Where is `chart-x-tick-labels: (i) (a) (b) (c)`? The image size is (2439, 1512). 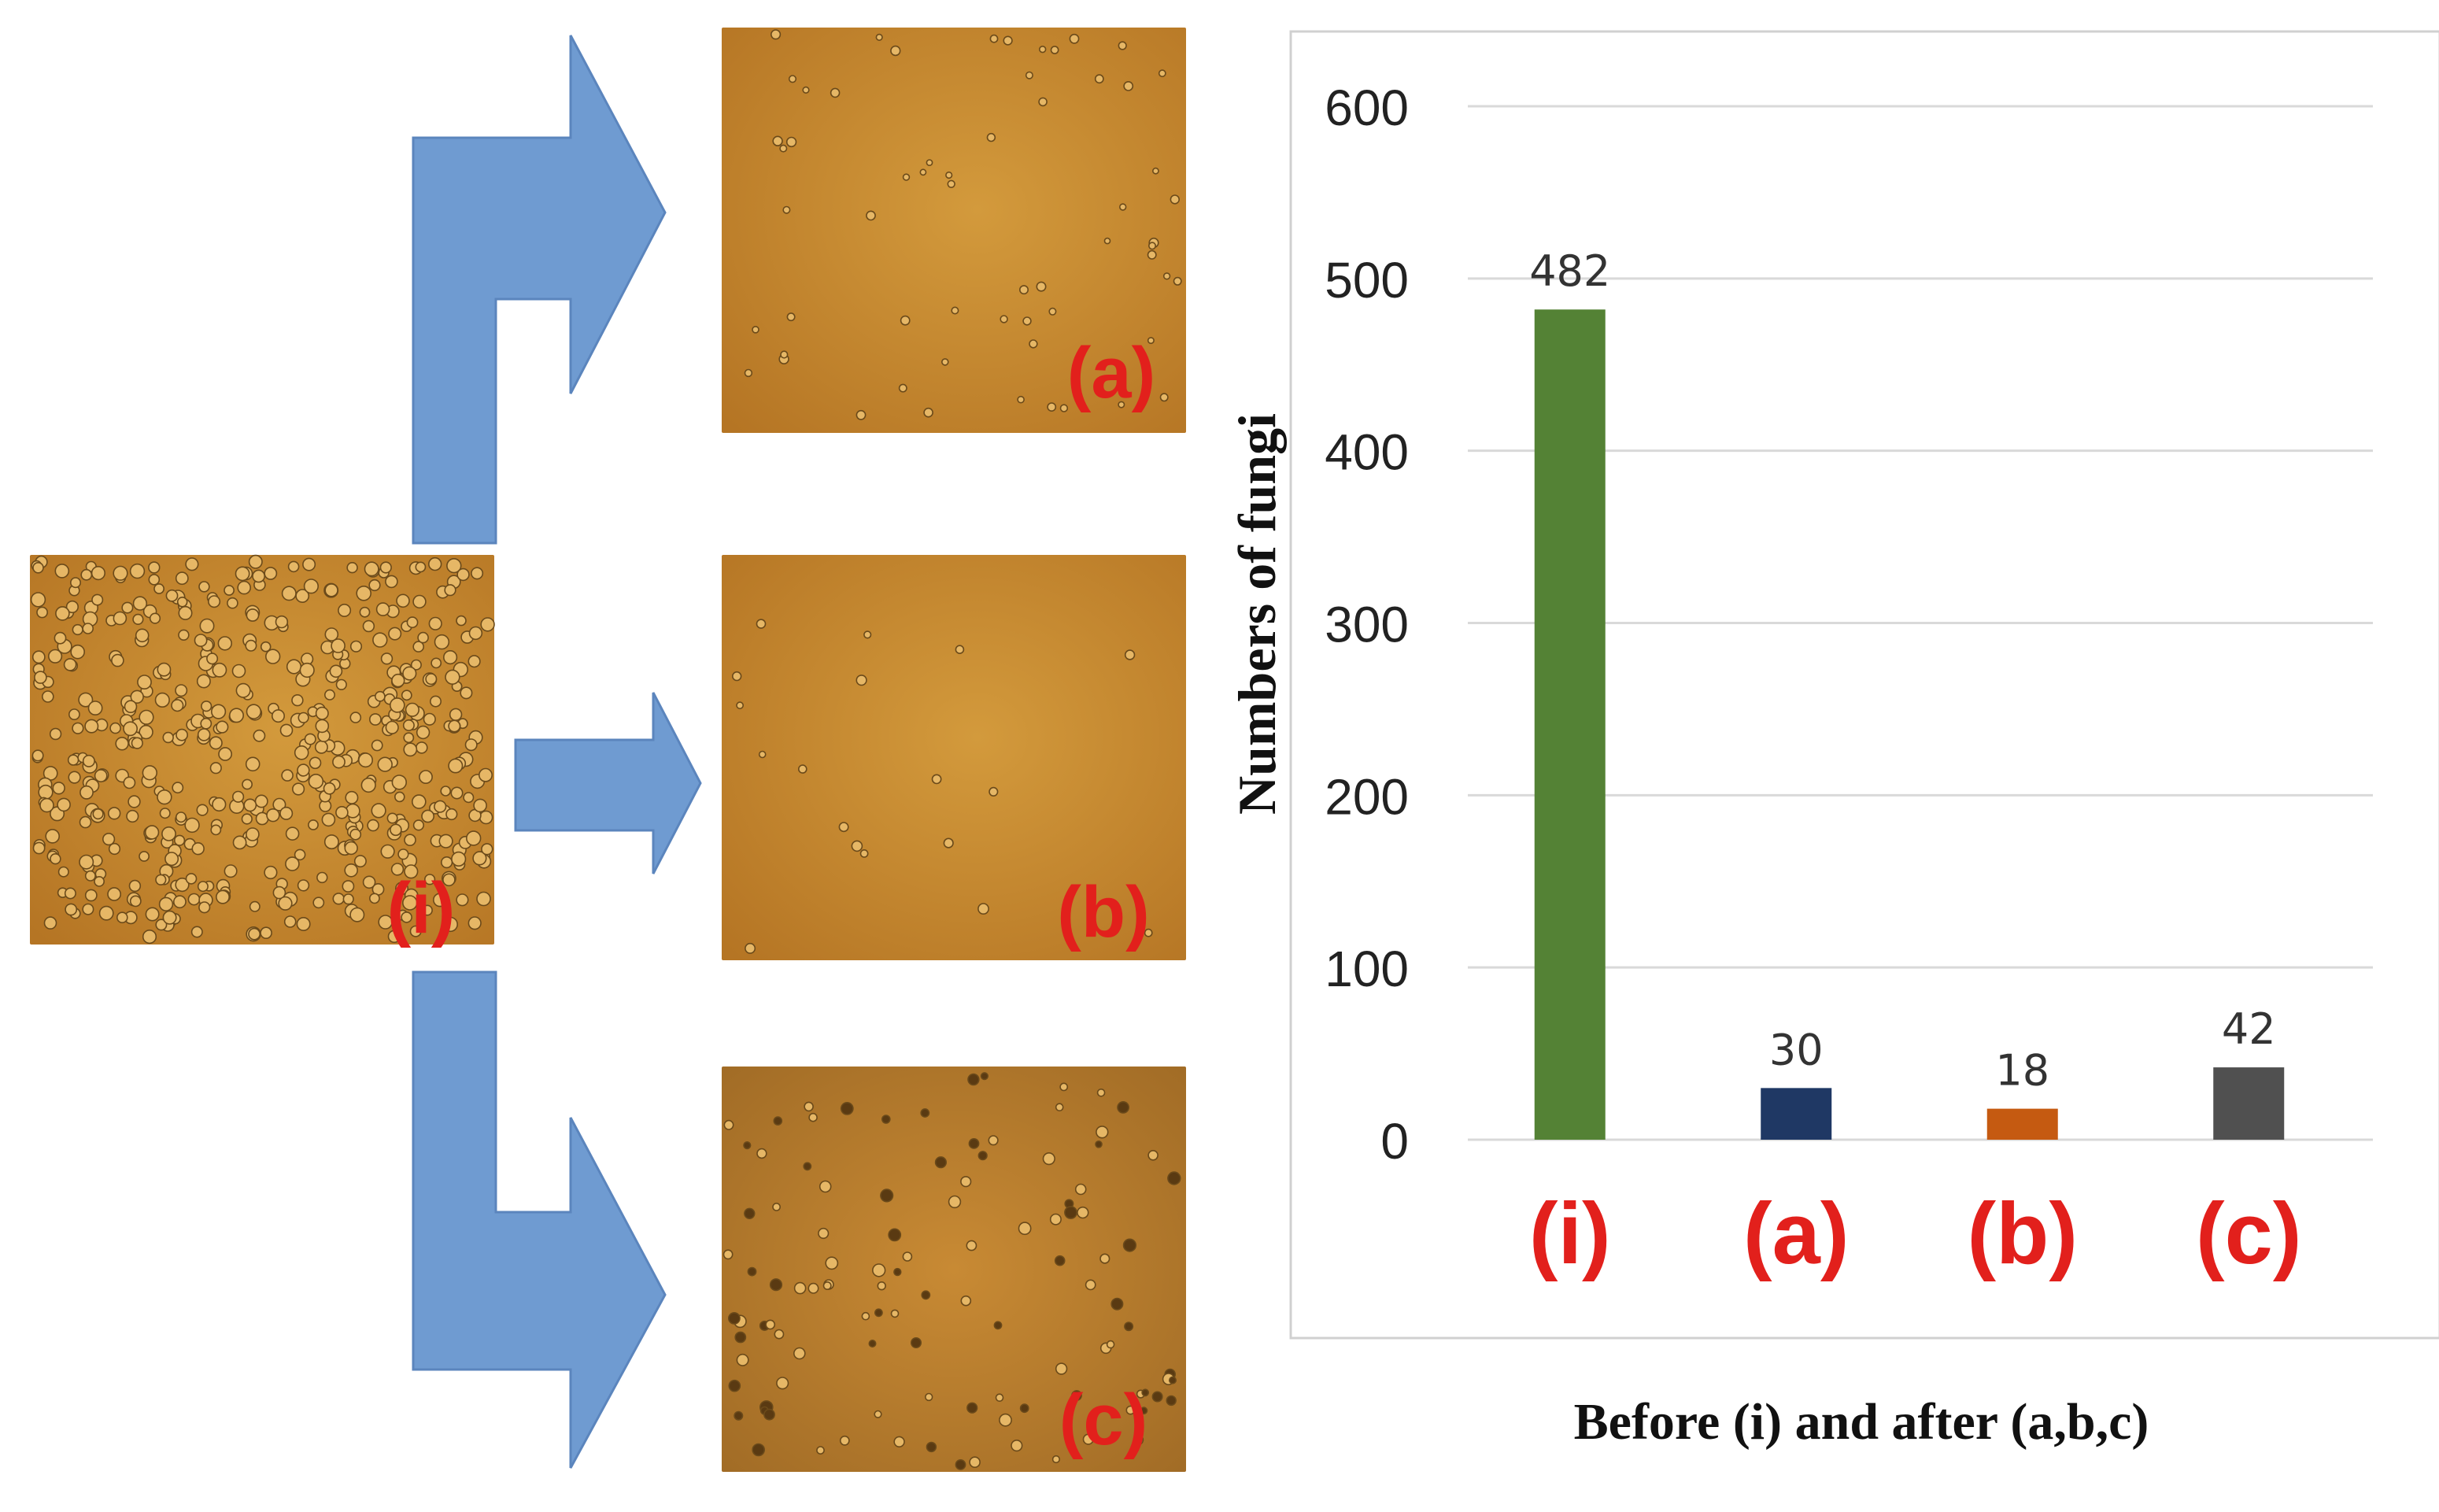
chart-x-tick-labels: (i) (a) (b) (c) is located at coordinates (1915, 1233).